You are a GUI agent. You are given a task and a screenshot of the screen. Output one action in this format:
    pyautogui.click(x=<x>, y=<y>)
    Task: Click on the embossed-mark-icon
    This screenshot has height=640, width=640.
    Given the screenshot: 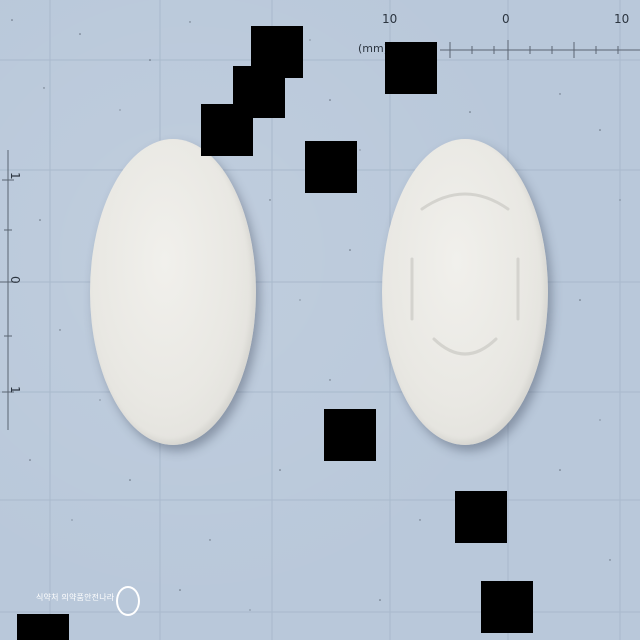 What is the action you would take?
    pyautogui.click(x=465, y=274)
    